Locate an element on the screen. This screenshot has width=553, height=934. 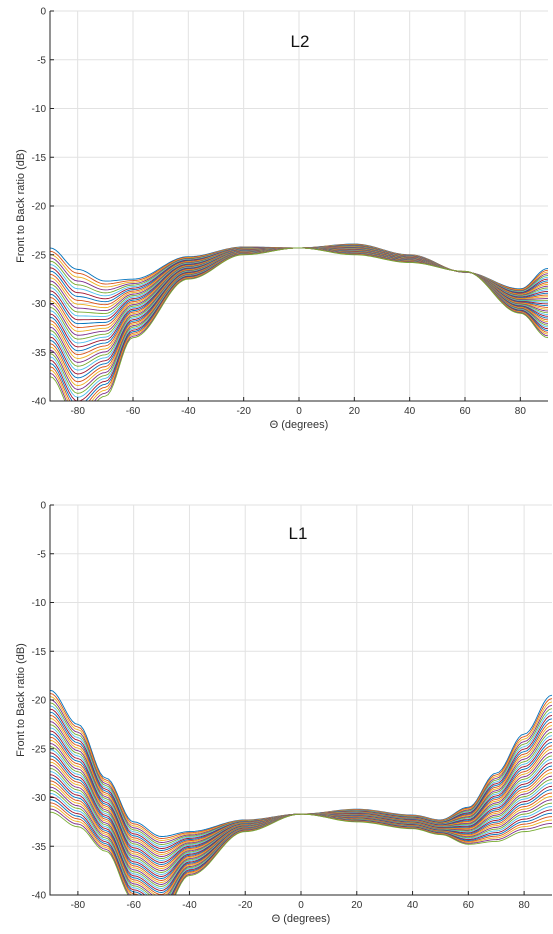
l1-chart-title: L1 is located at coordinates (298, 533).